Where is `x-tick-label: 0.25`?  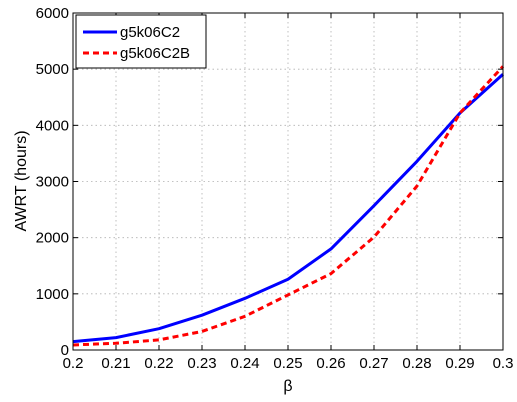
x-tick-label: 0.25 is located at coordinates (287, 363).